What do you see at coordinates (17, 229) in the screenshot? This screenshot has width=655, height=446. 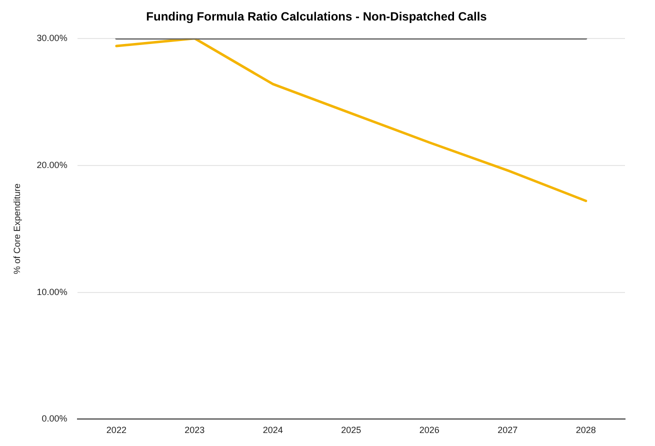 I see `y-axis-title: % of Core Expenditure` at bounding box center [17, 229].